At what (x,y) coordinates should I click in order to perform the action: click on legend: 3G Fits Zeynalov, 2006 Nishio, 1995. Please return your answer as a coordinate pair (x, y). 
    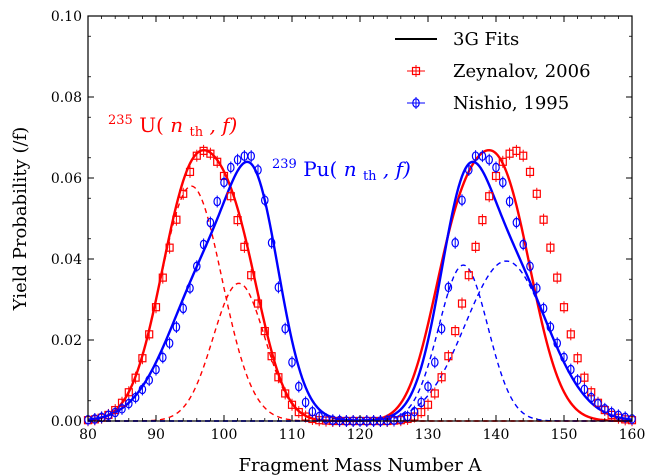
    Looking at the image, I should click on (493, 71).